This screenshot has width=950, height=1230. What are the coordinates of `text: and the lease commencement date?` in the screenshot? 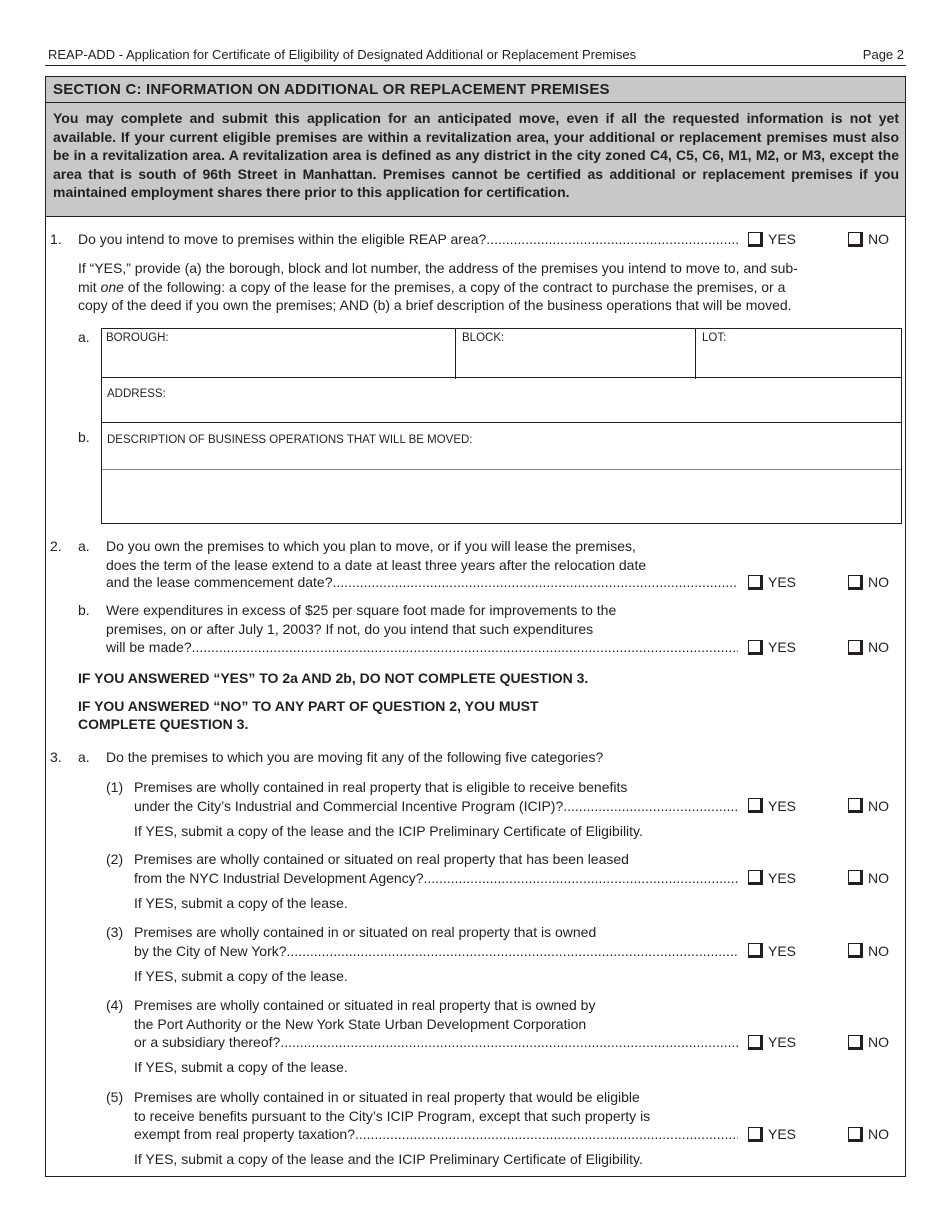 It's located at (219, 582).